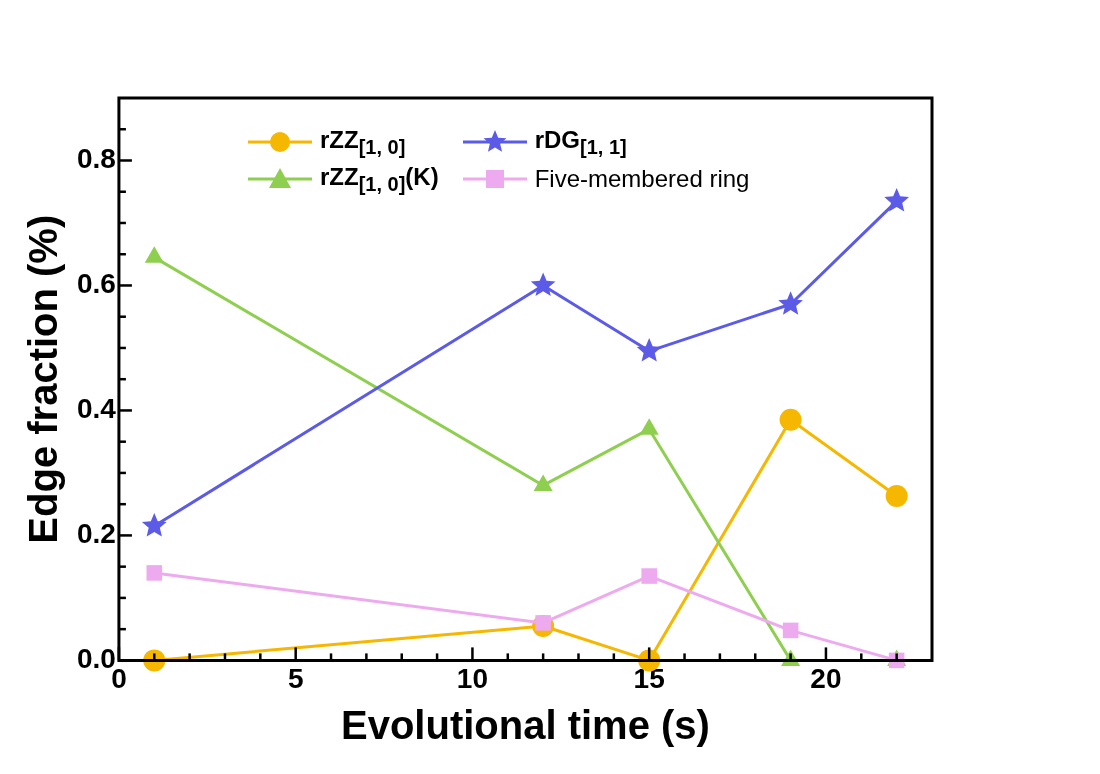 The width and height of the screenshot is (1100, 774). Describe the element at coordinates (472, 678) in the screenshot. I see `x-tick-label: 10` at that location.